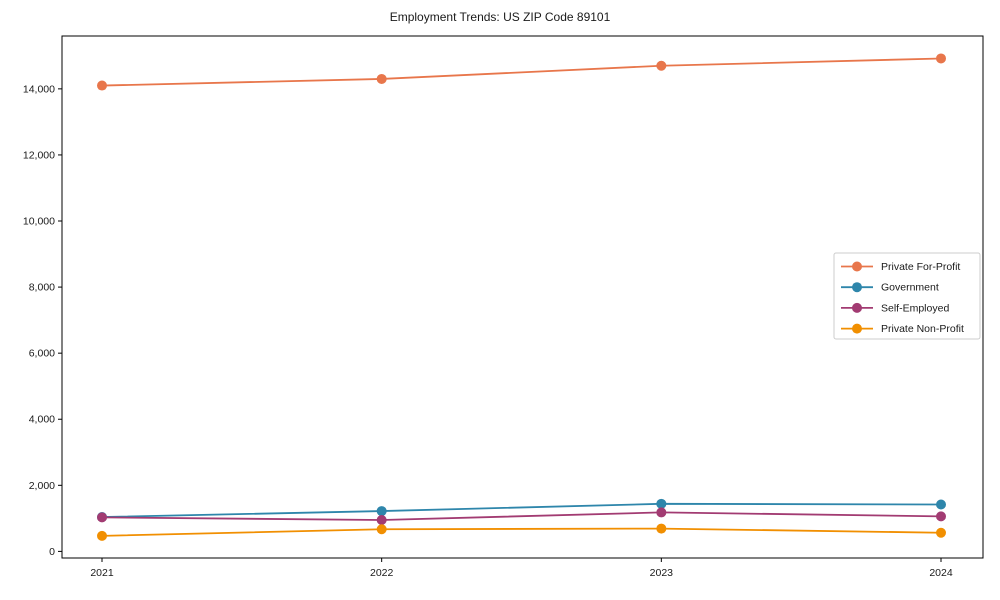 This screenshot has height=600, width=1000. I want to click on legend-box, so click(907, 296).